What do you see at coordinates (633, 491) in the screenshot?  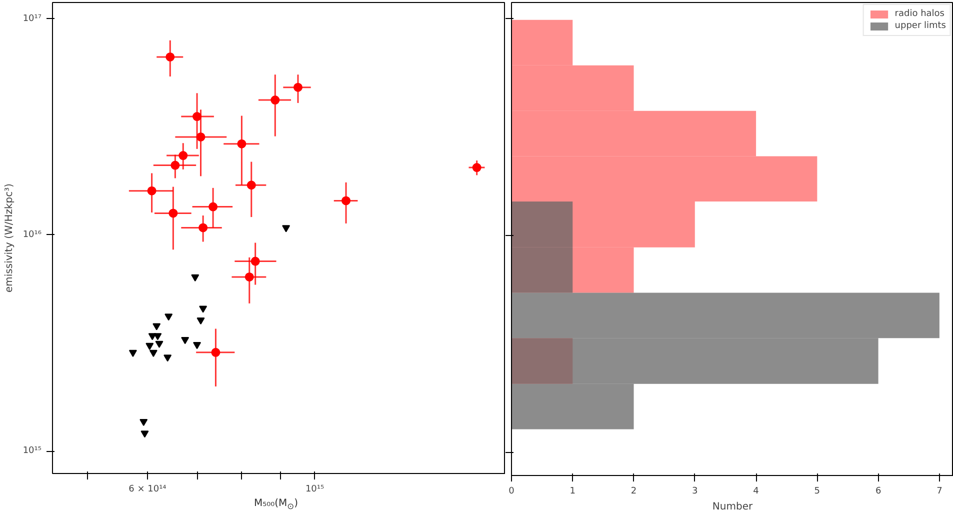 I see `x-tick-label: 2` at bounding box center [633, 491].